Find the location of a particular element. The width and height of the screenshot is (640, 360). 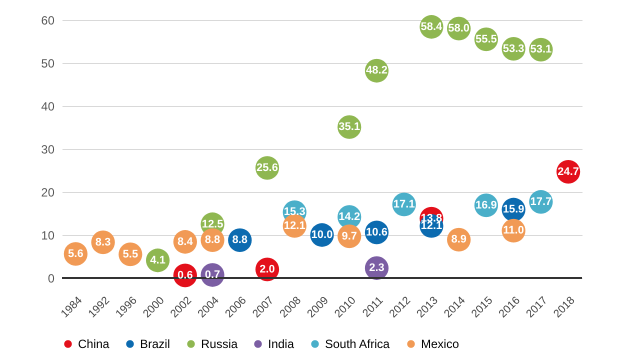

legend-label: Brazil is located at coordinates (155, 344).